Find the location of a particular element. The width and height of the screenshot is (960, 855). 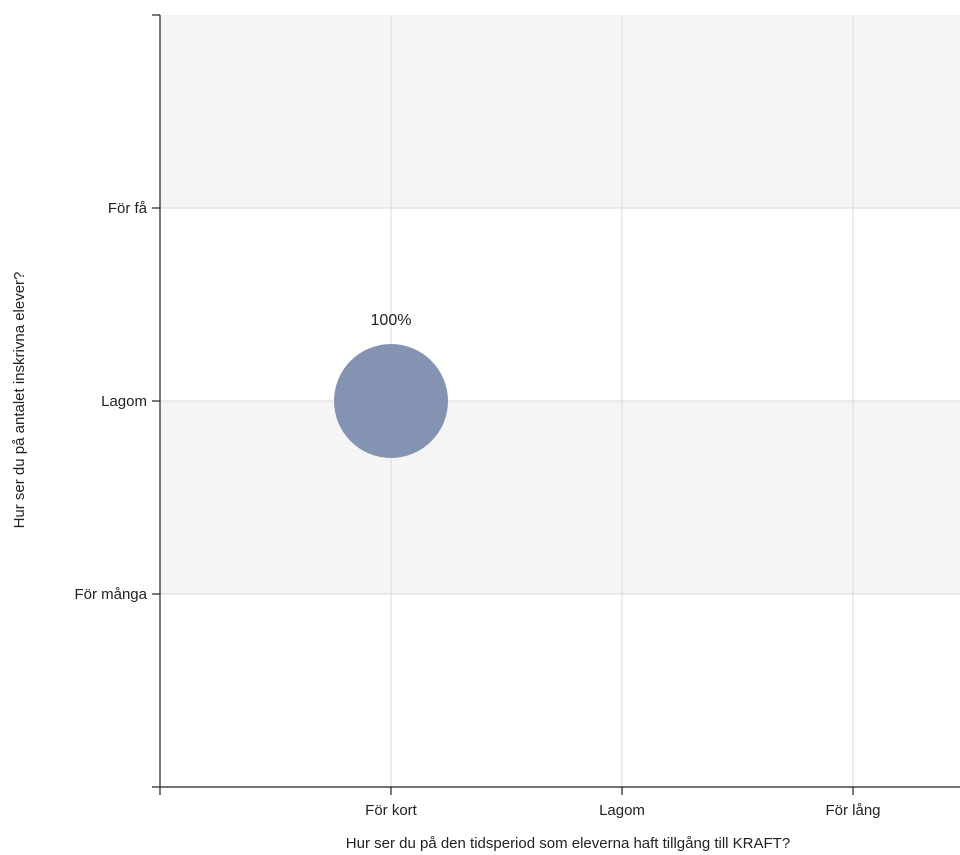

y-tick-label: Lagom is located at coordinates (124, 401).